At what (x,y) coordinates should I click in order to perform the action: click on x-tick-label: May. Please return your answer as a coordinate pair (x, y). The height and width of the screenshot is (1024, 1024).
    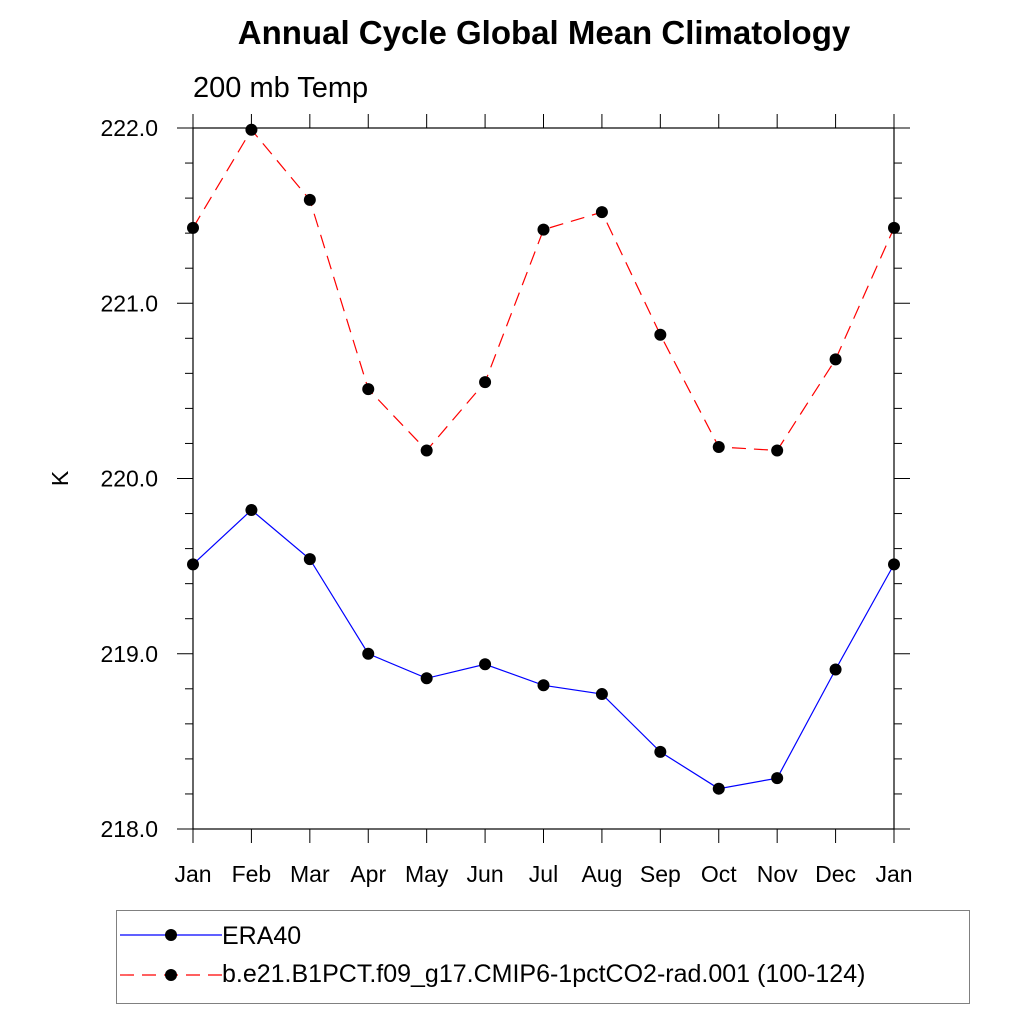
    Looking at the image, I should click on (427, 874).